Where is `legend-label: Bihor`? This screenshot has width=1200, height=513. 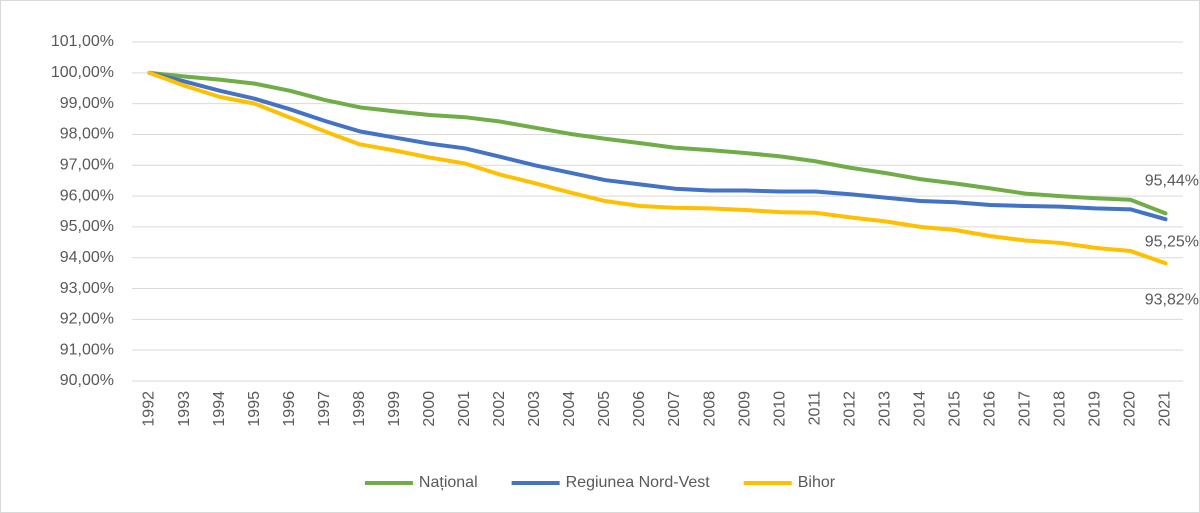
legend-label: Bihor is located at coordinates (817, 482).